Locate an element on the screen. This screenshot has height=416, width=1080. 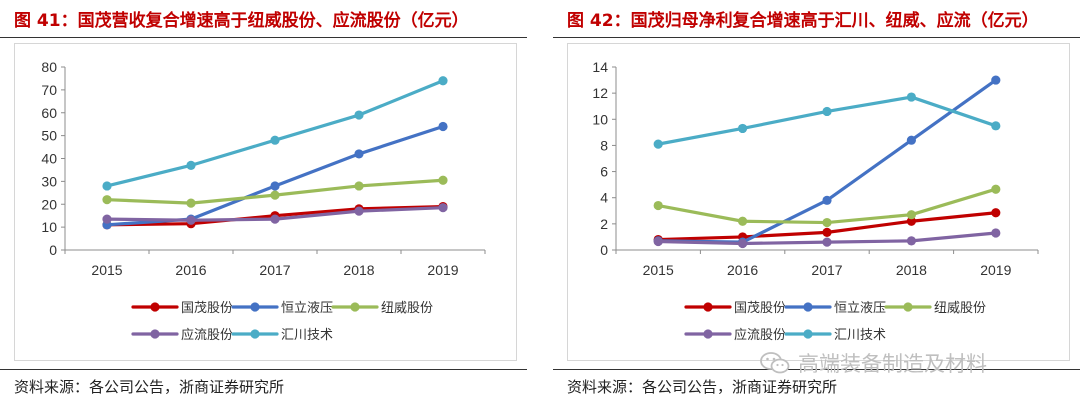
watermark: 高端装备制造及材料 is located at coordinates (873, 363).